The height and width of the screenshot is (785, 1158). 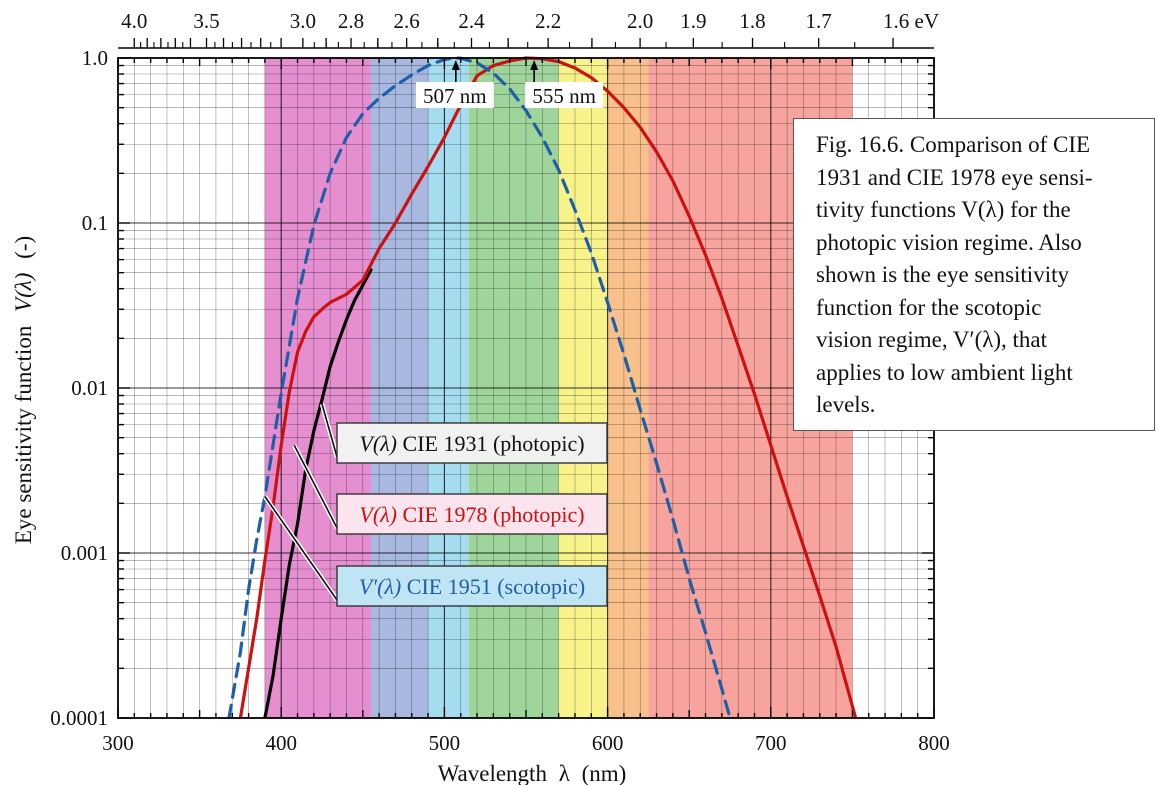 I want to click on y-axis-title-text: Eye sensitivity function, so click(x=23, y=434).